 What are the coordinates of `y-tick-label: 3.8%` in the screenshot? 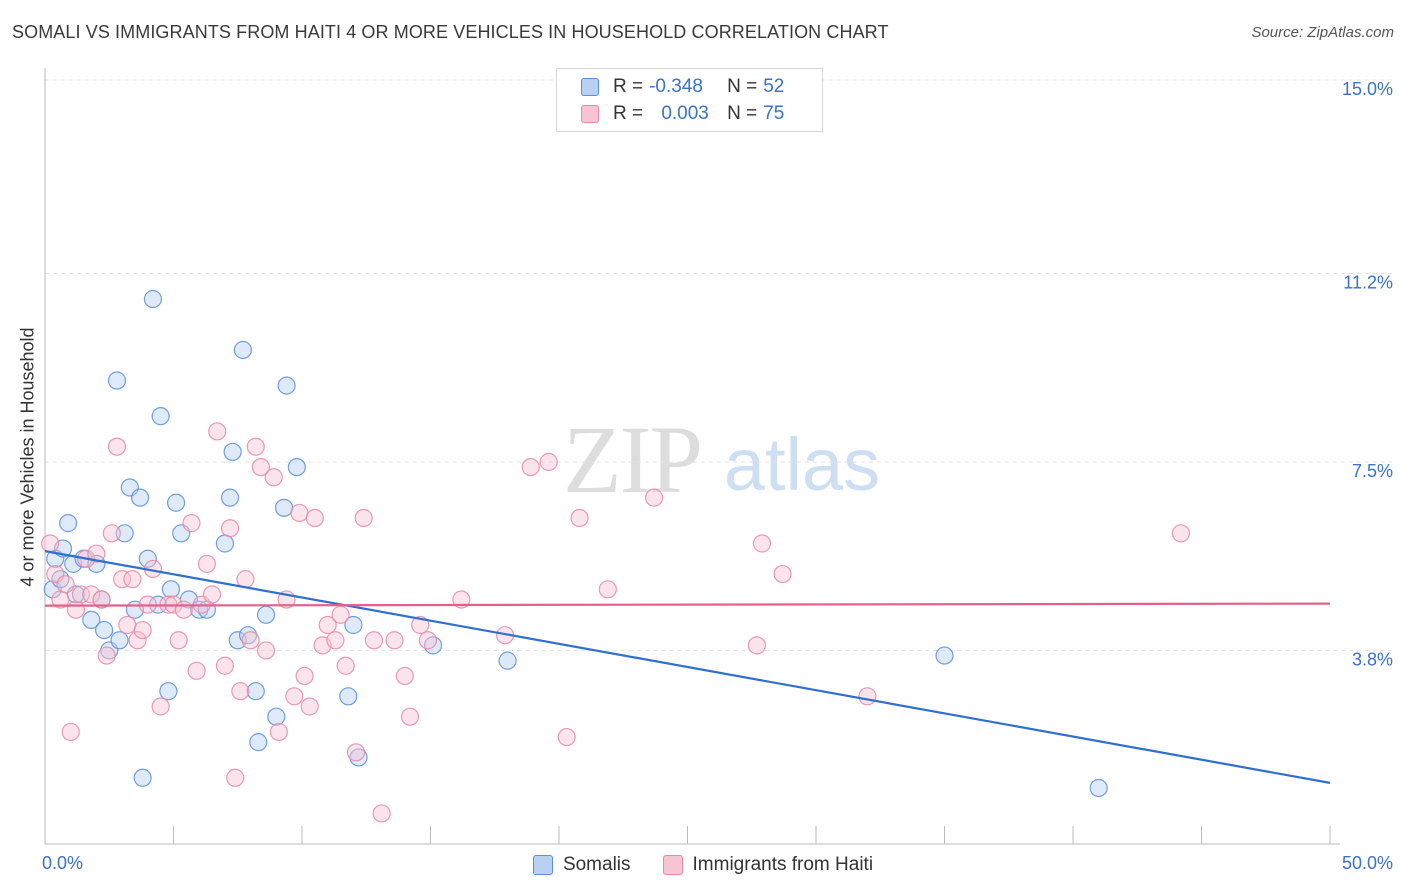 It's located at (1372, 659).